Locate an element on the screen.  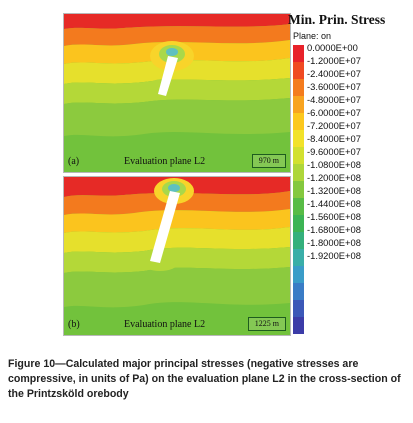
panel-label: (a) is located at coordinates (74, 161).